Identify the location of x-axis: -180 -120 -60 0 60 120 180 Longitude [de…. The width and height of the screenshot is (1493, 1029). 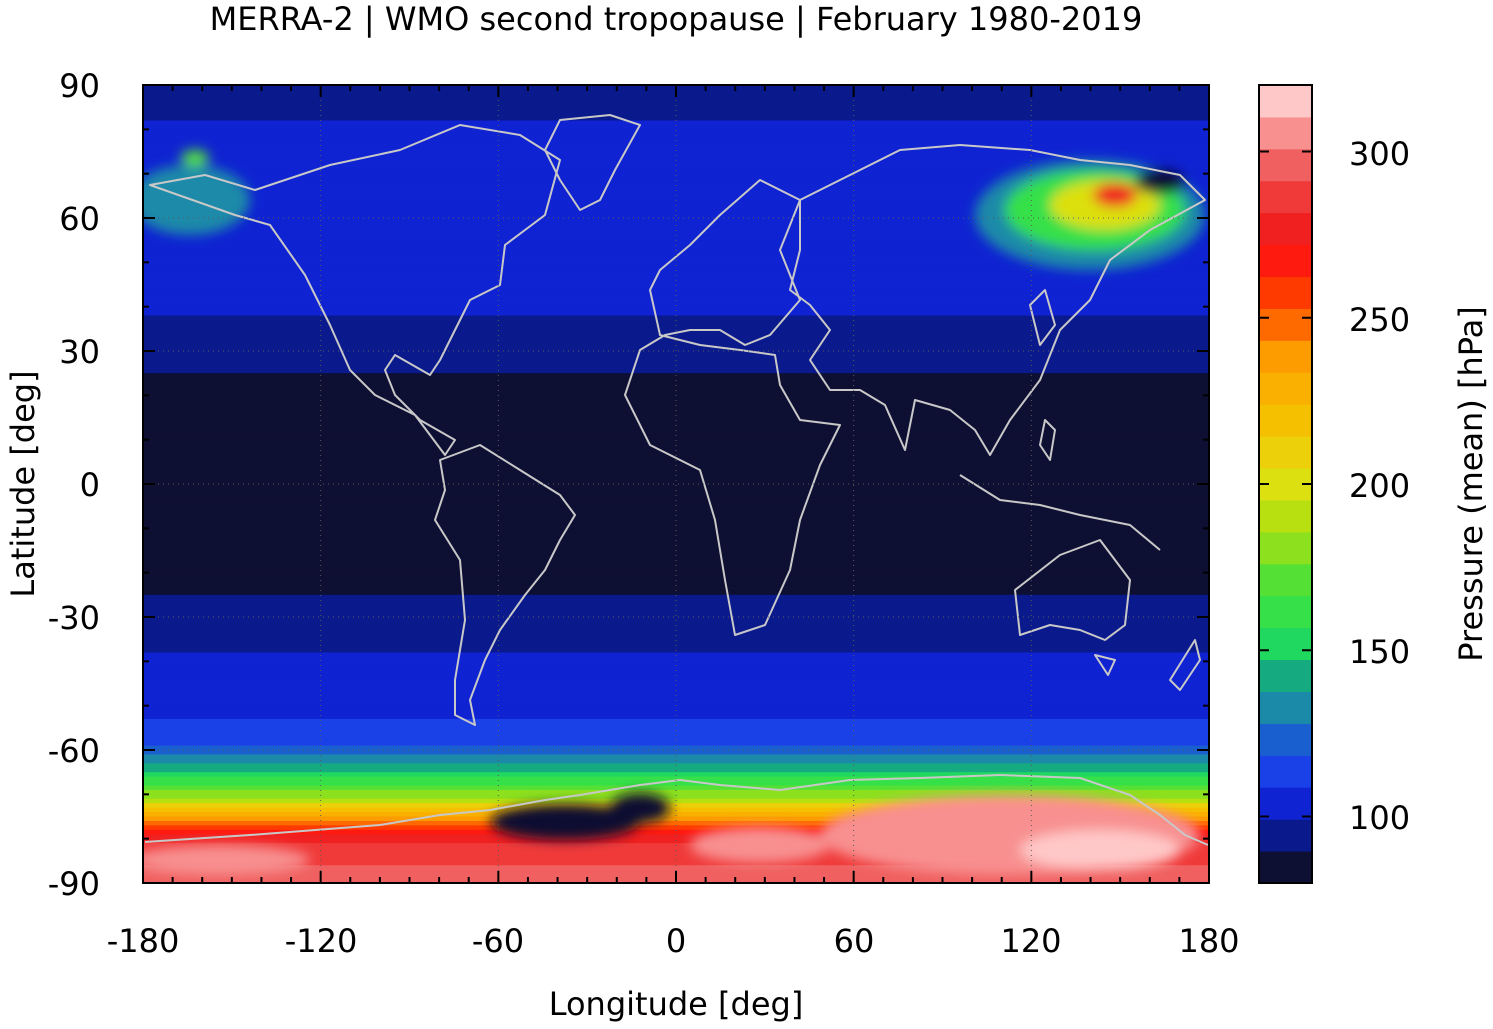
(673, 972).